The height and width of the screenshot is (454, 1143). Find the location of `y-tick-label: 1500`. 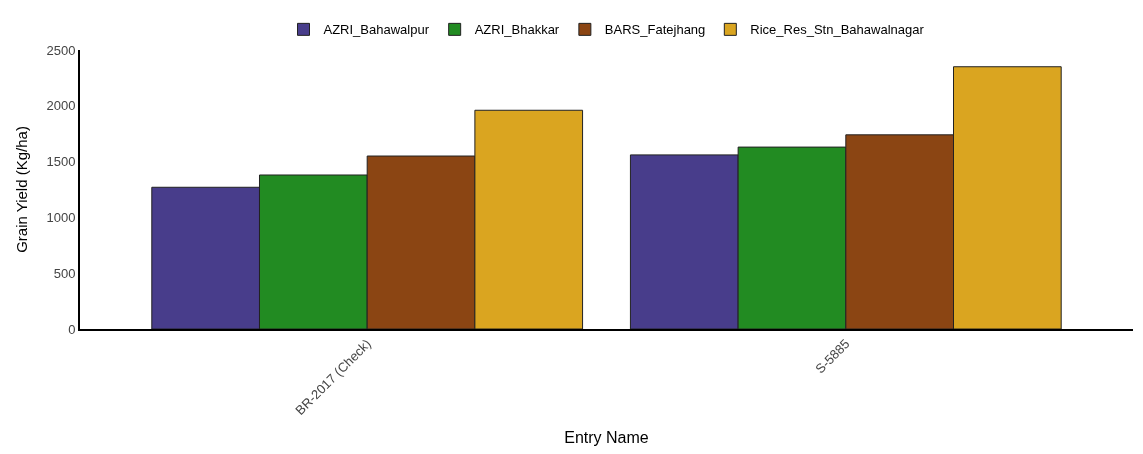

y-tick-label: 1500 is located at coordinates (61, 162).